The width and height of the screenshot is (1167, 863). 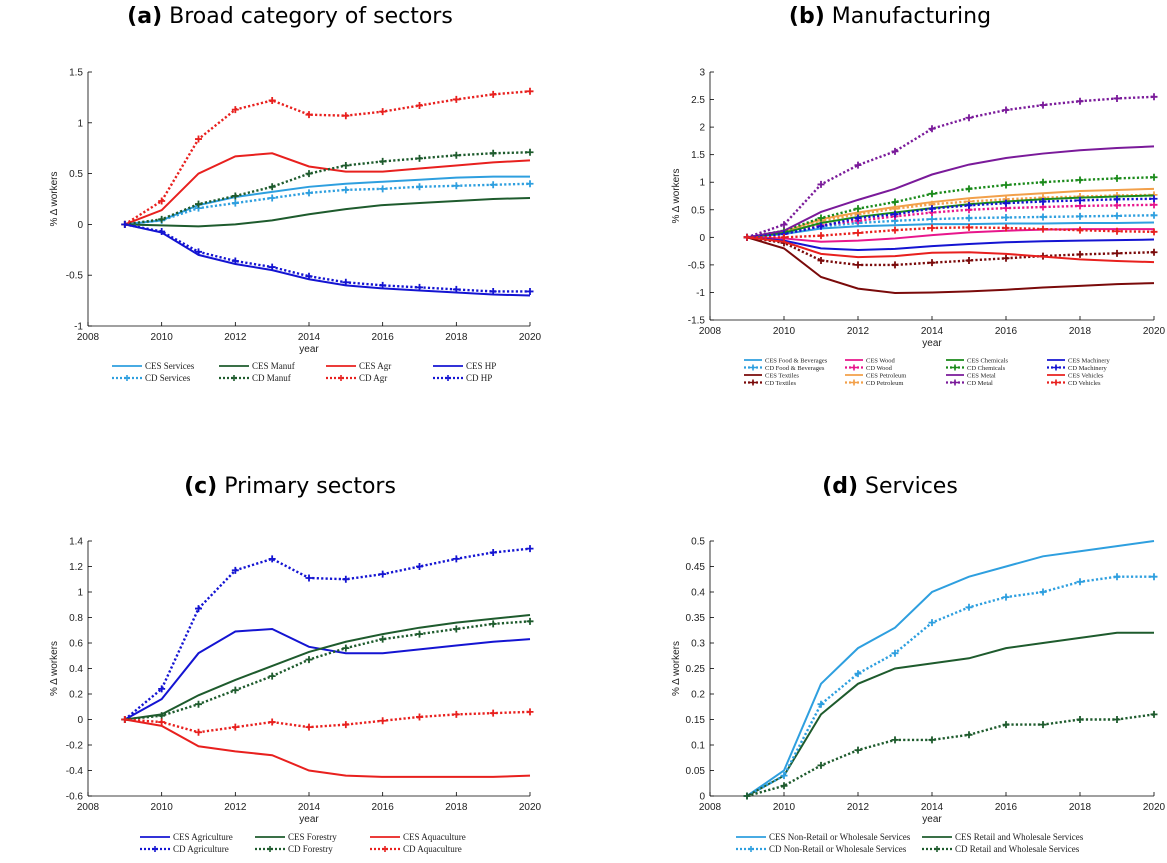 What do you see at coordinates (76, 567) in the screenshot?
I see `y-tick-label: 1.2` at bounding box center [76, 567].